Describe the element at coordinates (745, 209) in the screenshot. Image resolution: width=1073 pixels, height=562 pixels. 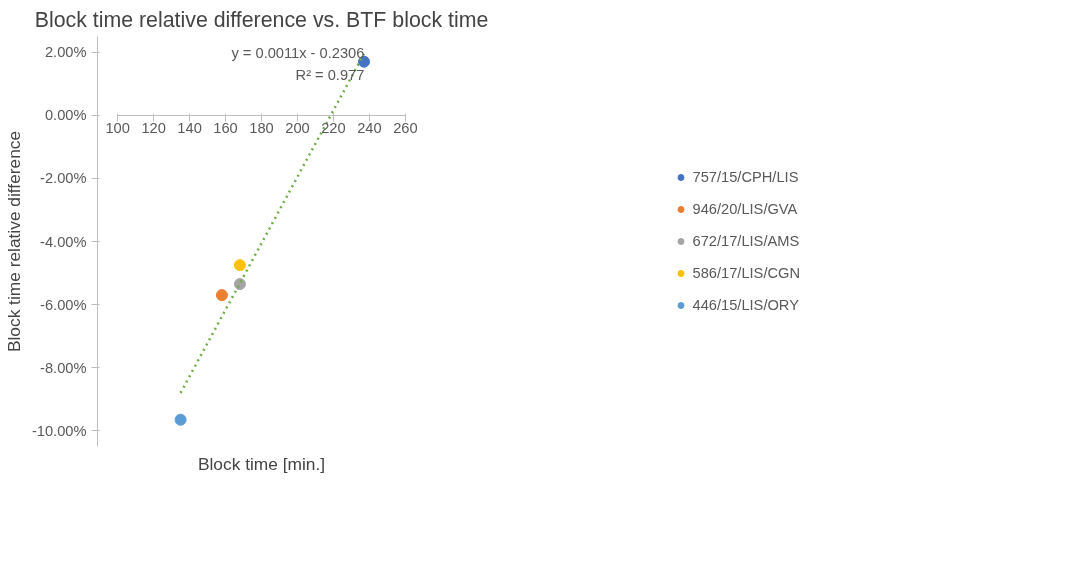
I see `legend-label: 946/20/LIS/GVA` at that location.